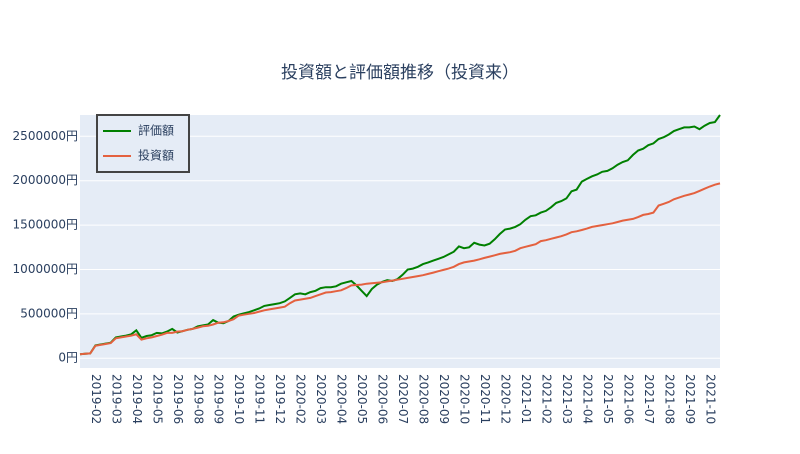  I want to click on x-tick-label: 2020-12, so click(505, 399).